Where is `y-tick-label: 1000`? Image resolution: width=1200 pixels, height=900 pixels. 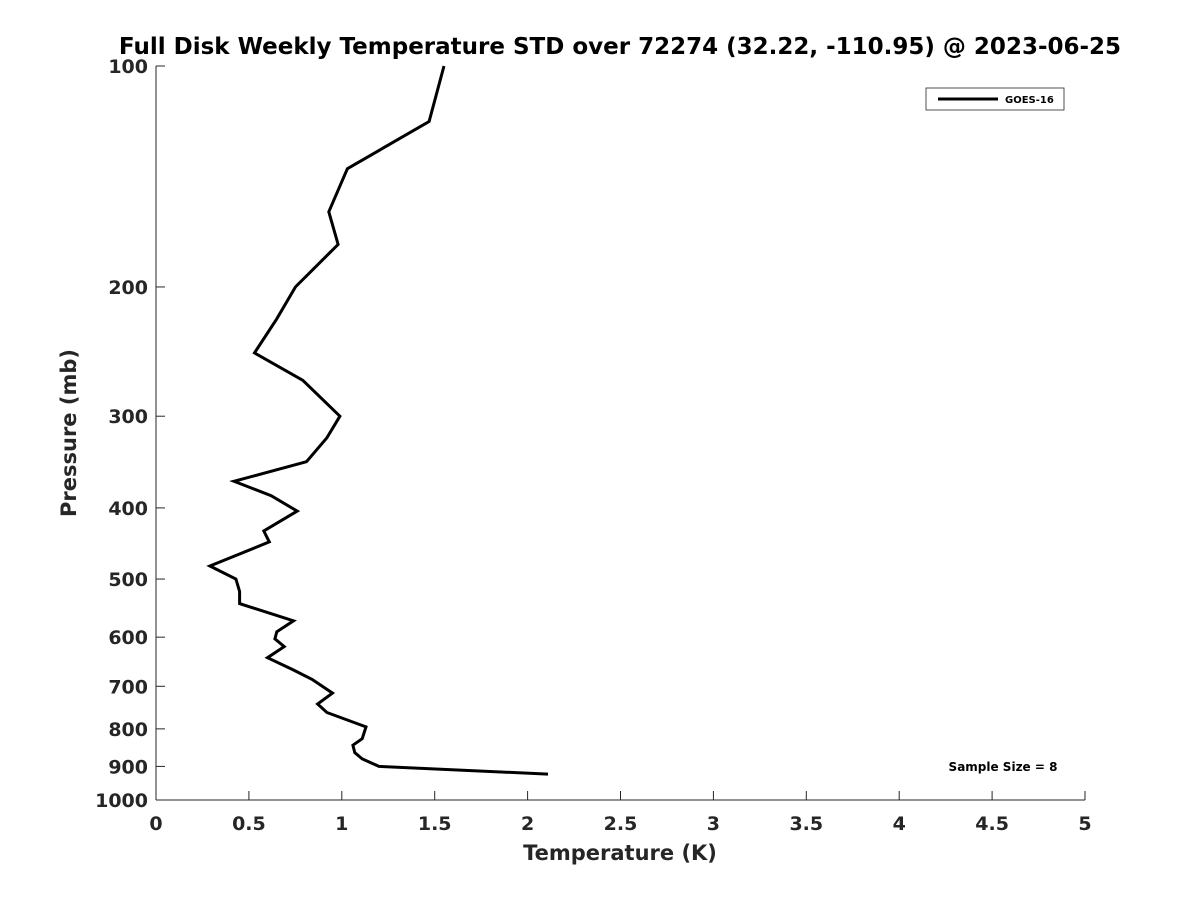
y-tick-label: 1000 is located at coordinates (121, 801).